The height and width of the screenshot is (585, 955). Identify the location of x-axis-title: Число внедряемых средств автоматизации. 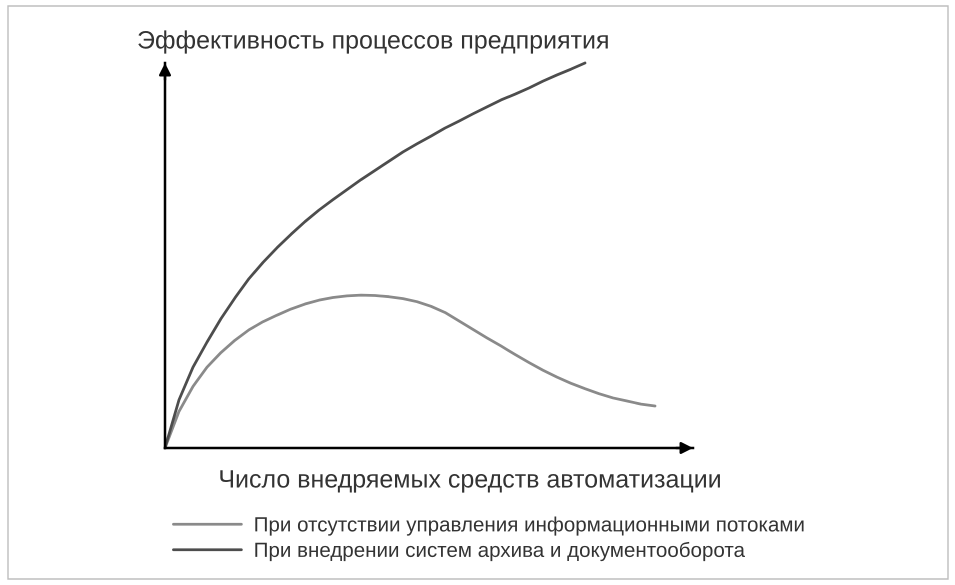
(470, 481).